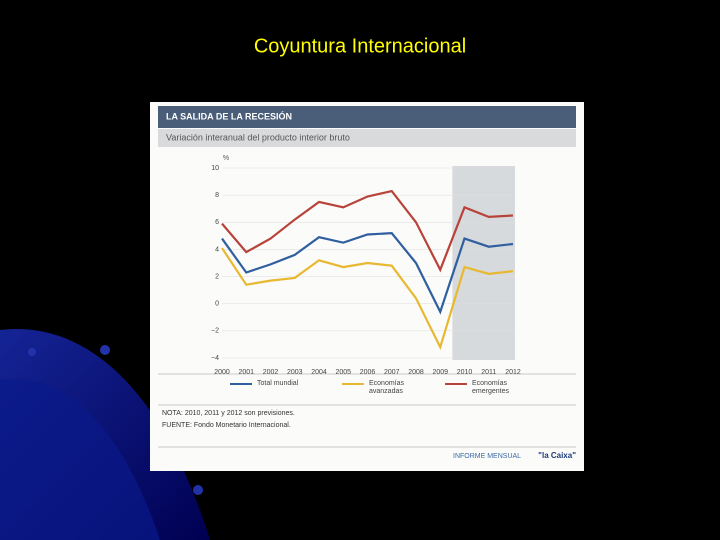 The width and height of the screenshot is (720, 540). I want to click on x-tick-label: 2003, so click(295, 372).